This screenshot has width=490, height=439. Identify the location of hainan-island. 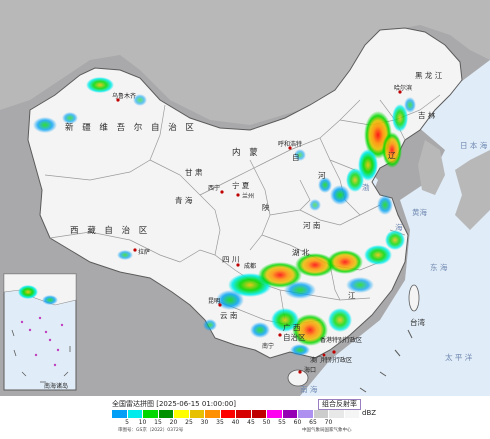
(298, 378).